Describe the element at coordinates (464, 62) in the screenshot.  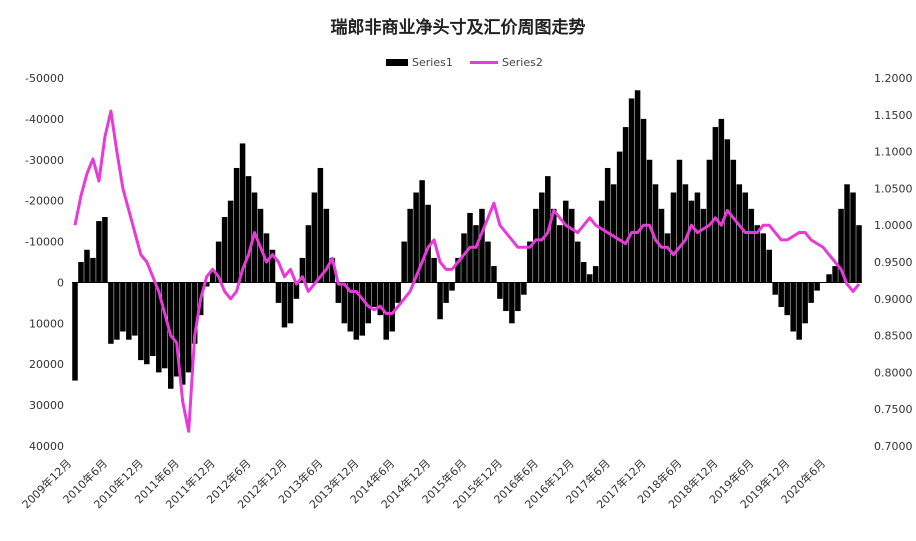
I see `legend: Series1 Series2` at that location.